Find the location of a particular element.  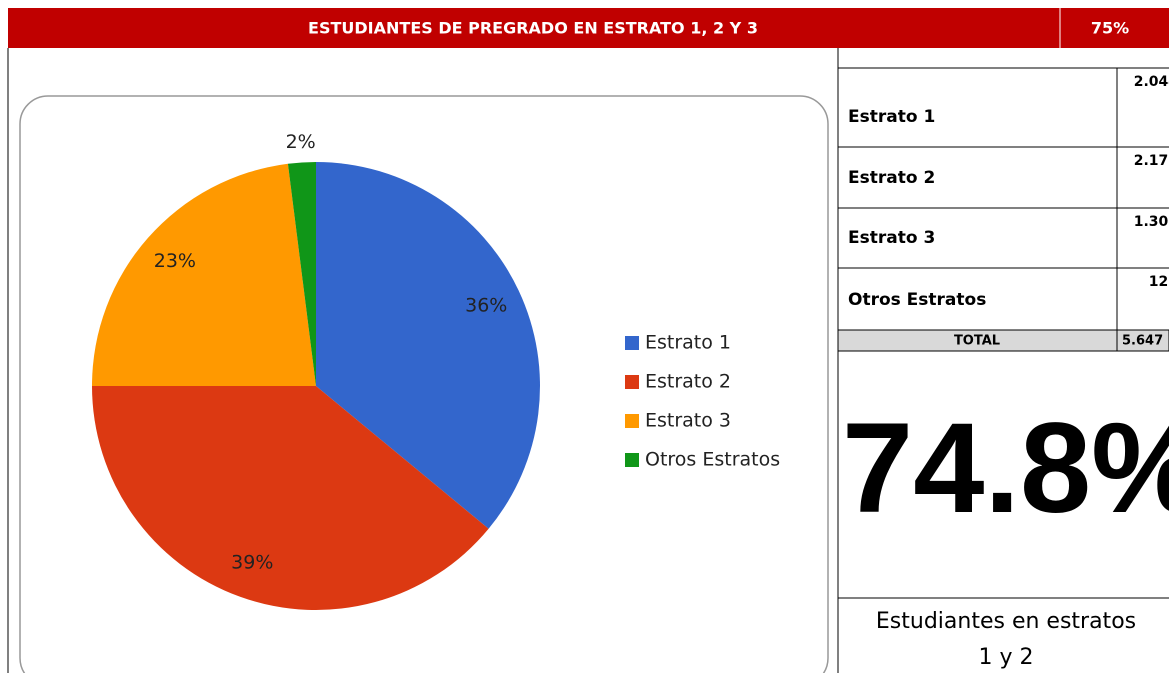

caption-line: 1 y 2 is located at coordinates (1006, 657).